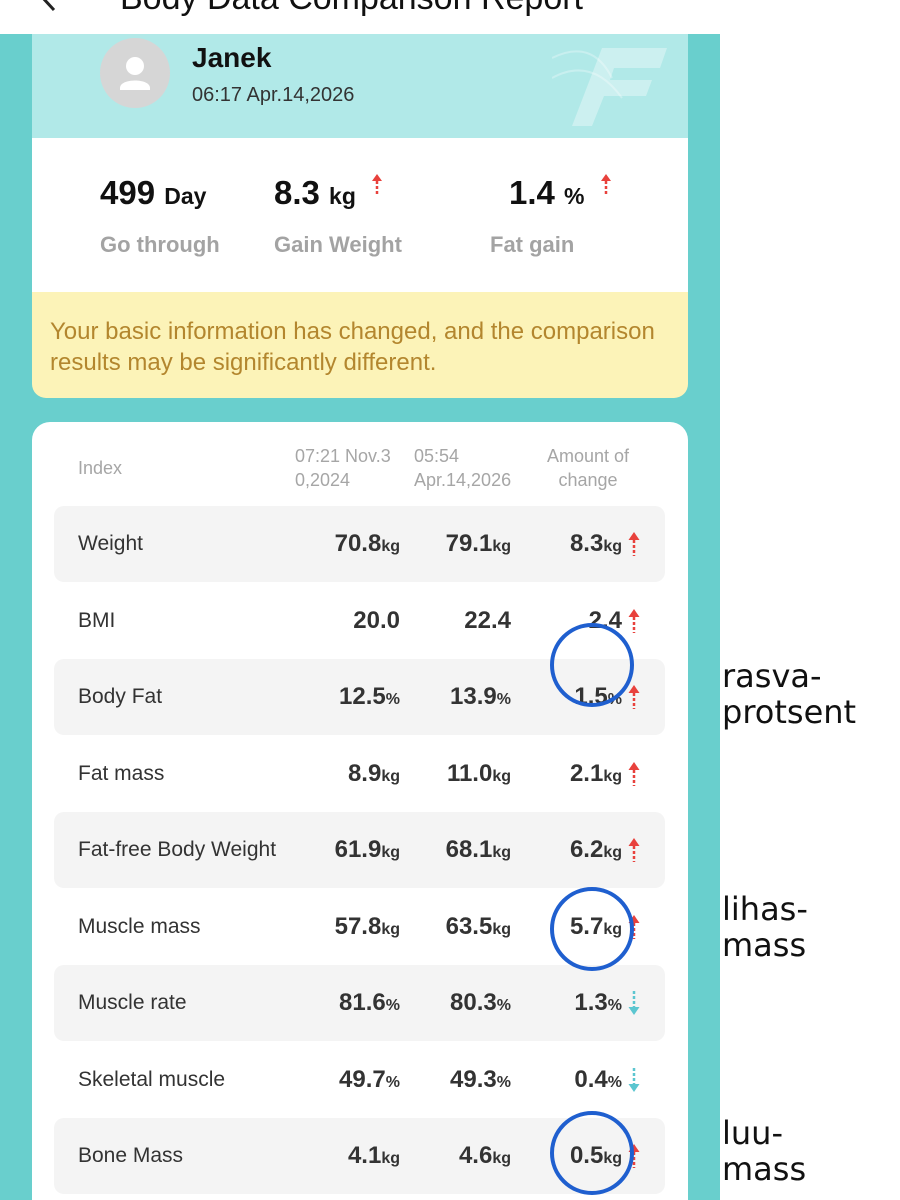 The height and width of the screenshot is (1200, 900). I want to click on second-value-number: 11.0, so click(469, 773).